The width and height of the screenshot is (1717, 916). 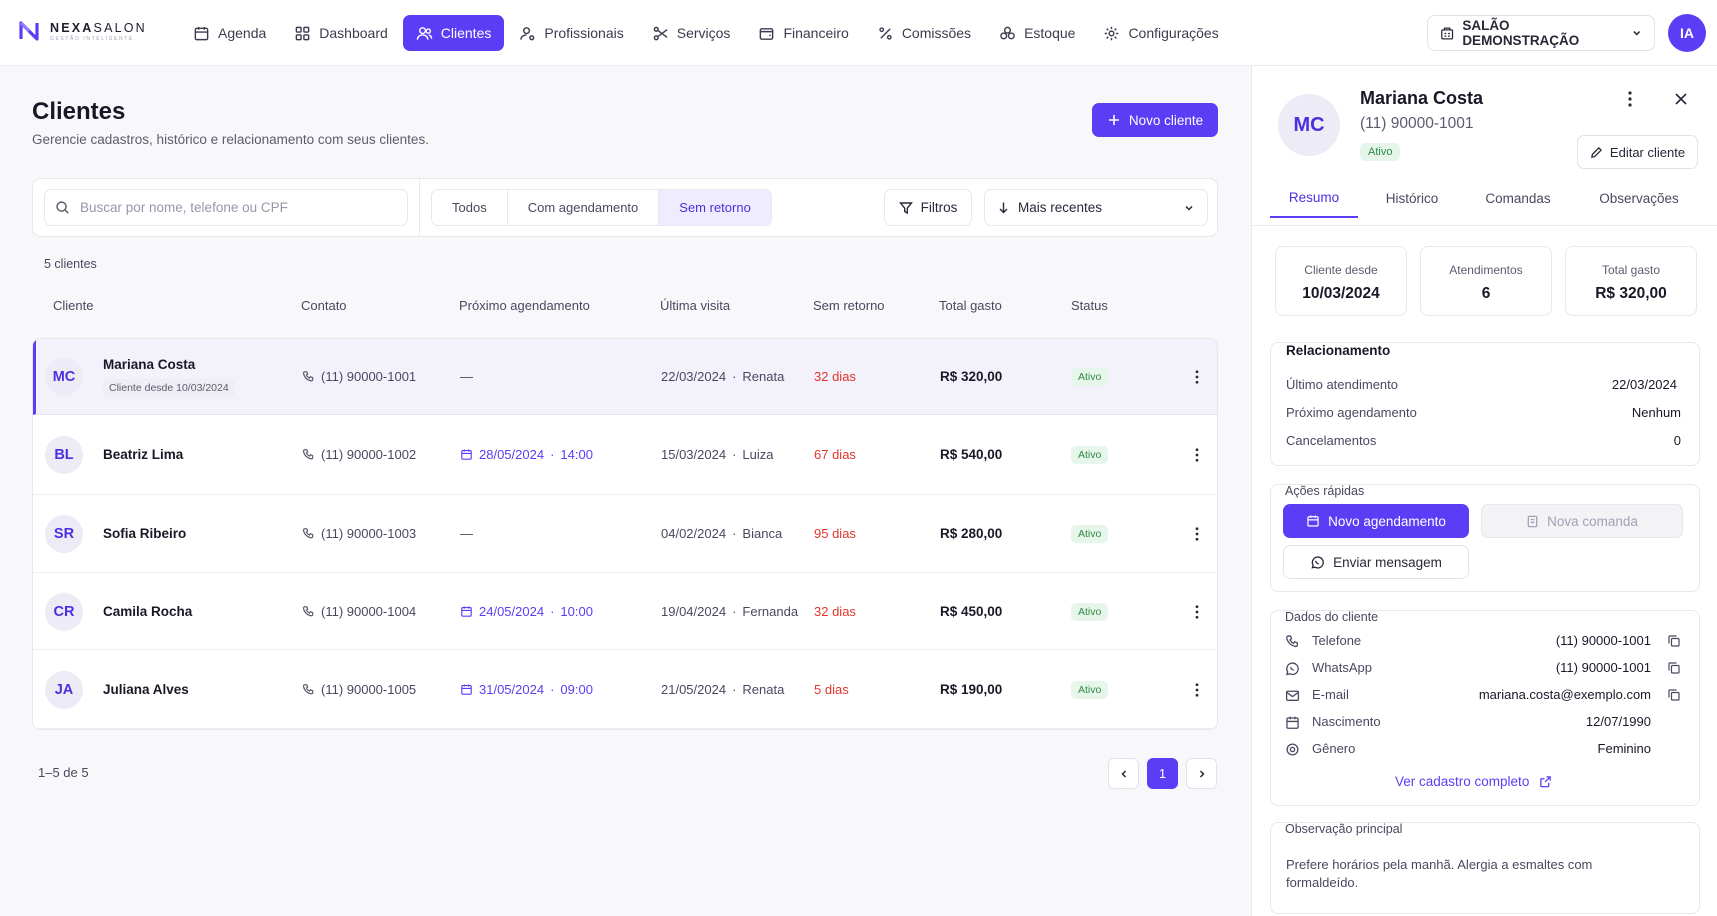 What do you see at coordinates (1292, 641) in the screenshot?
I see `phone-icon` at bounding box center [1292, 641].